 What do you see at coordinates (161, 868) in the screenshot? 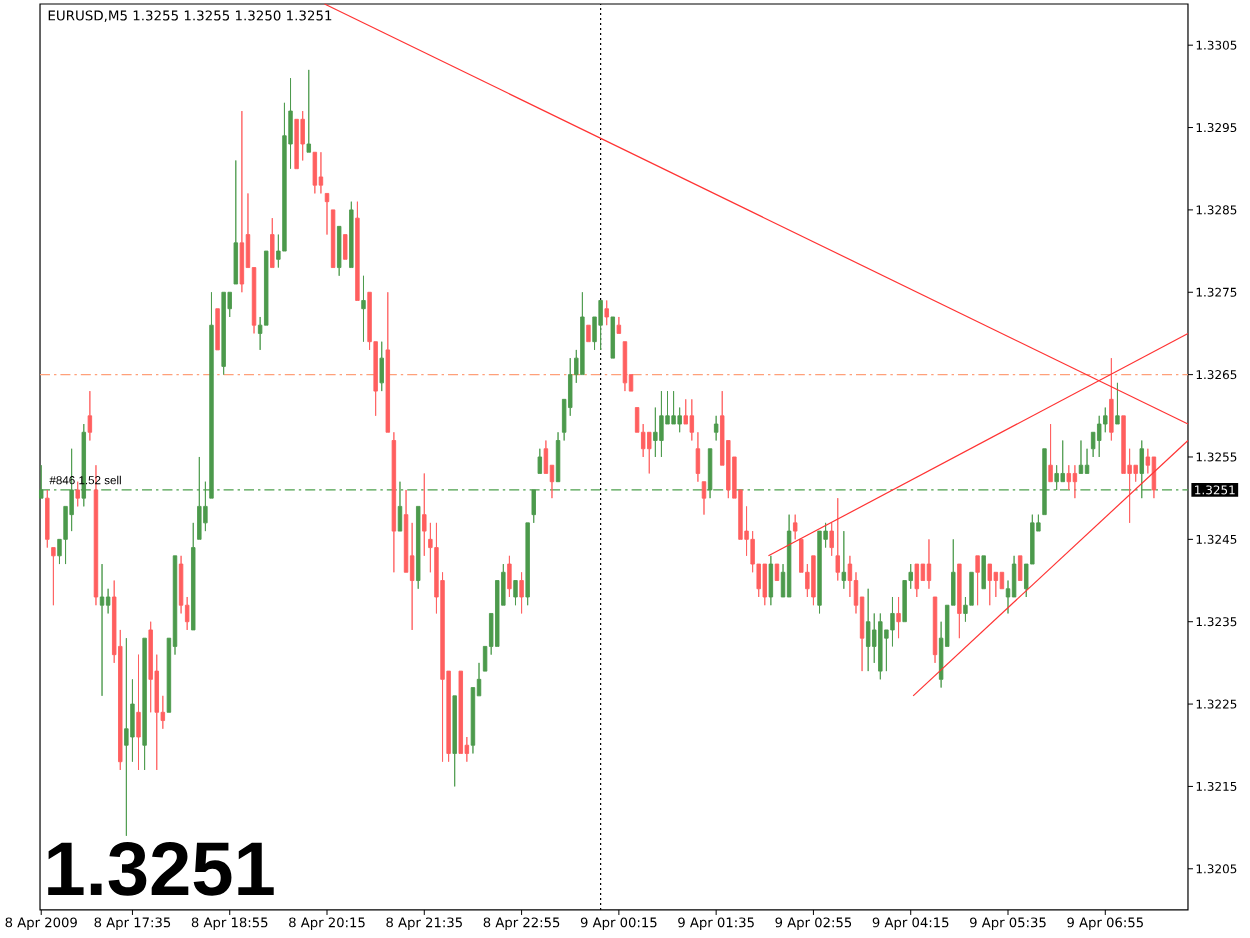
I see `text: 1.3251` at bounding box center [161, 868].